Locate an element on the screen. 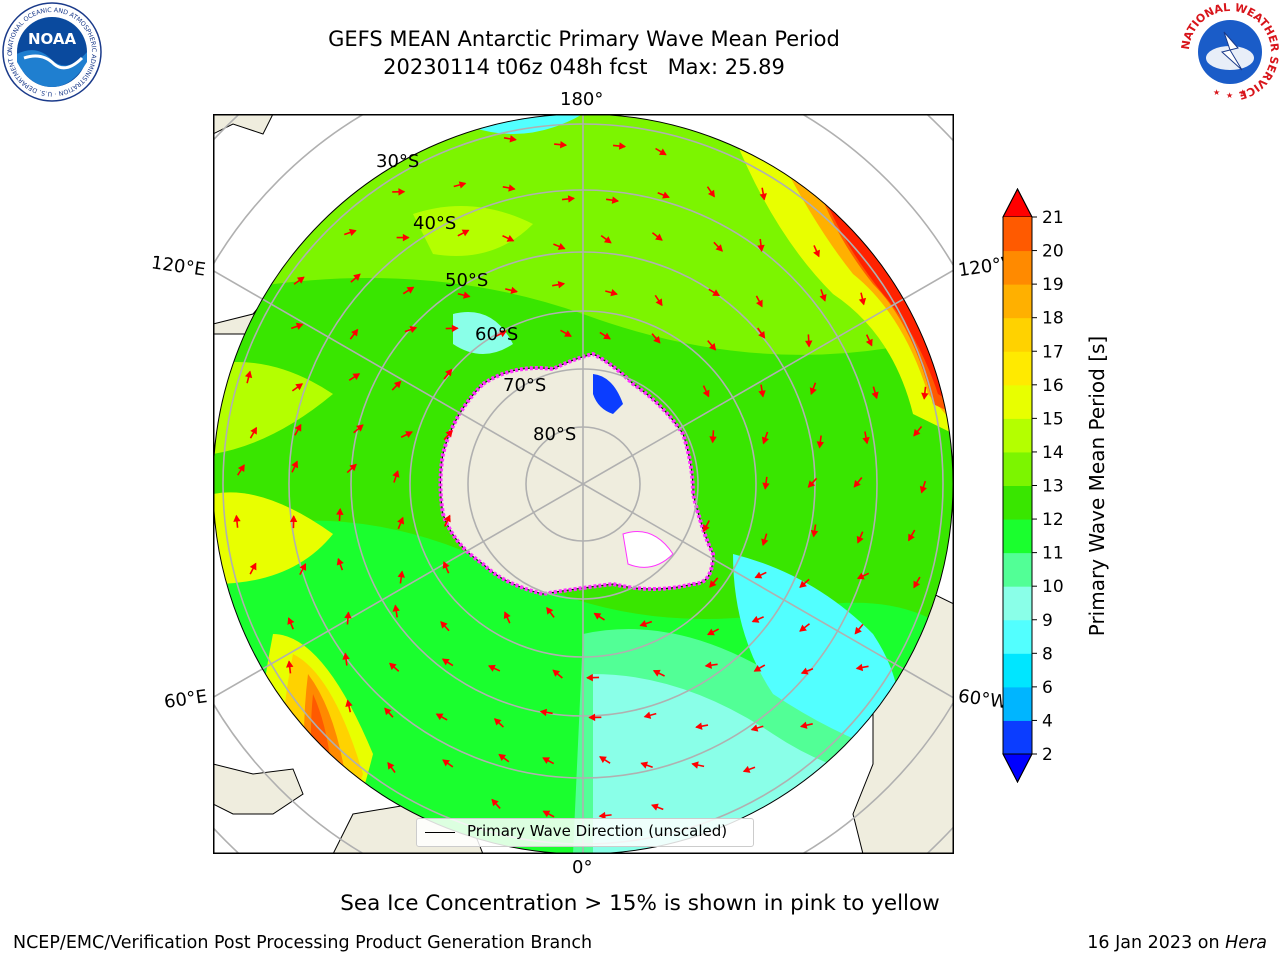 Image resolution: width=1280 pixels, height=960 pixels. colorbar-ticks: 2 4 6 8 9 10 11 12 13 14 15 16 17 18 19 20 21 is located at coordinates (1048, 486).